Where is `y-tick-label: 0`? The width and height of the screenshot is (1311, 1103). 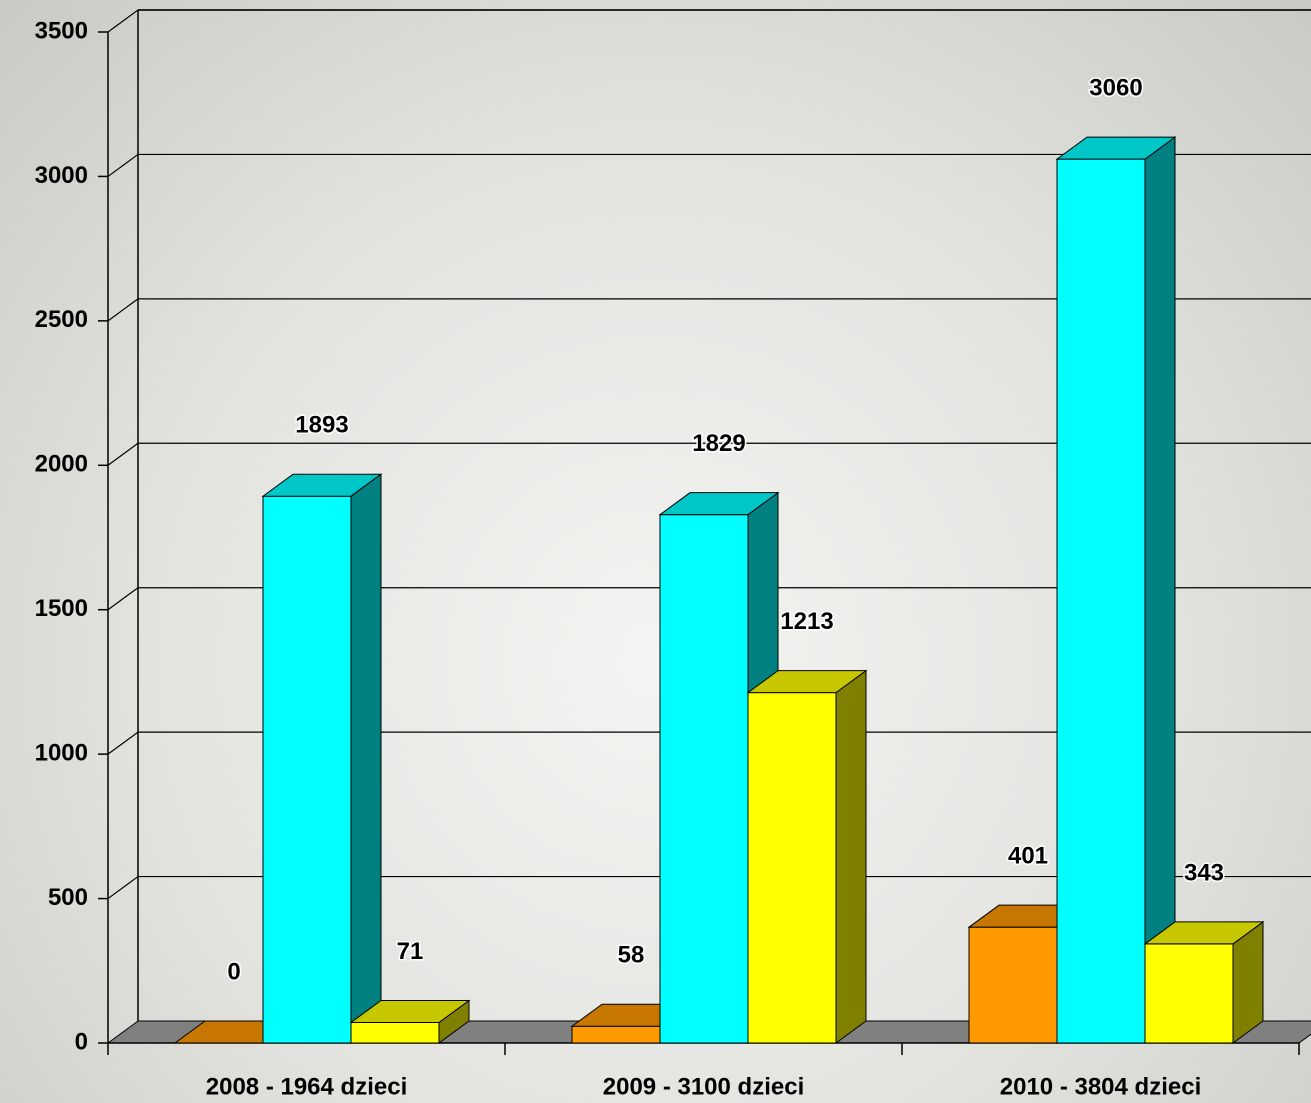 y-tick-label: 0 is located at coordinates (81, 1041).